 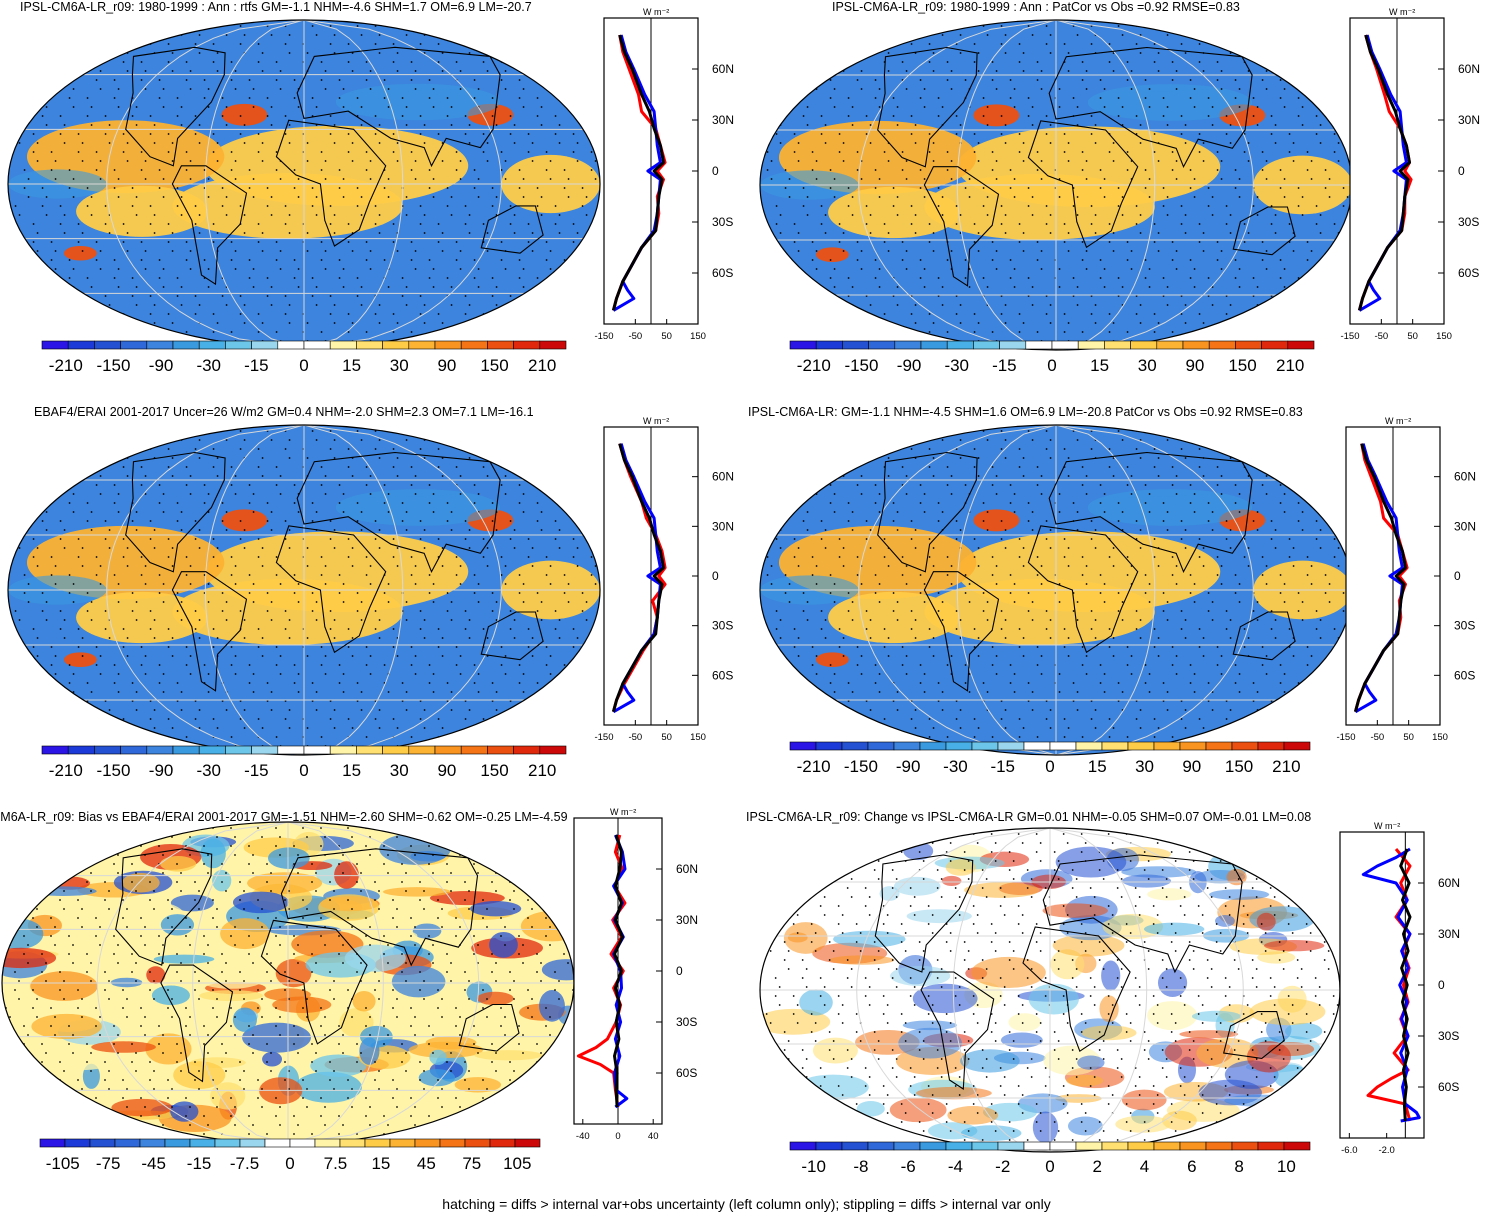 I want to click on colorbar-label: 15, so click(x=351, y=770).